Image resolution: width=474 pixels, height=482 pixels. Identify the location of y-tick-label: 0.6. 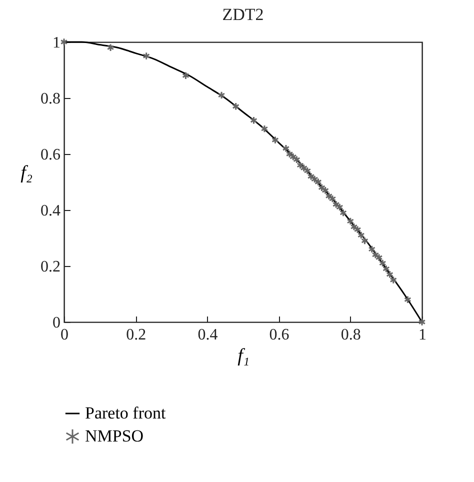
(50, 155).